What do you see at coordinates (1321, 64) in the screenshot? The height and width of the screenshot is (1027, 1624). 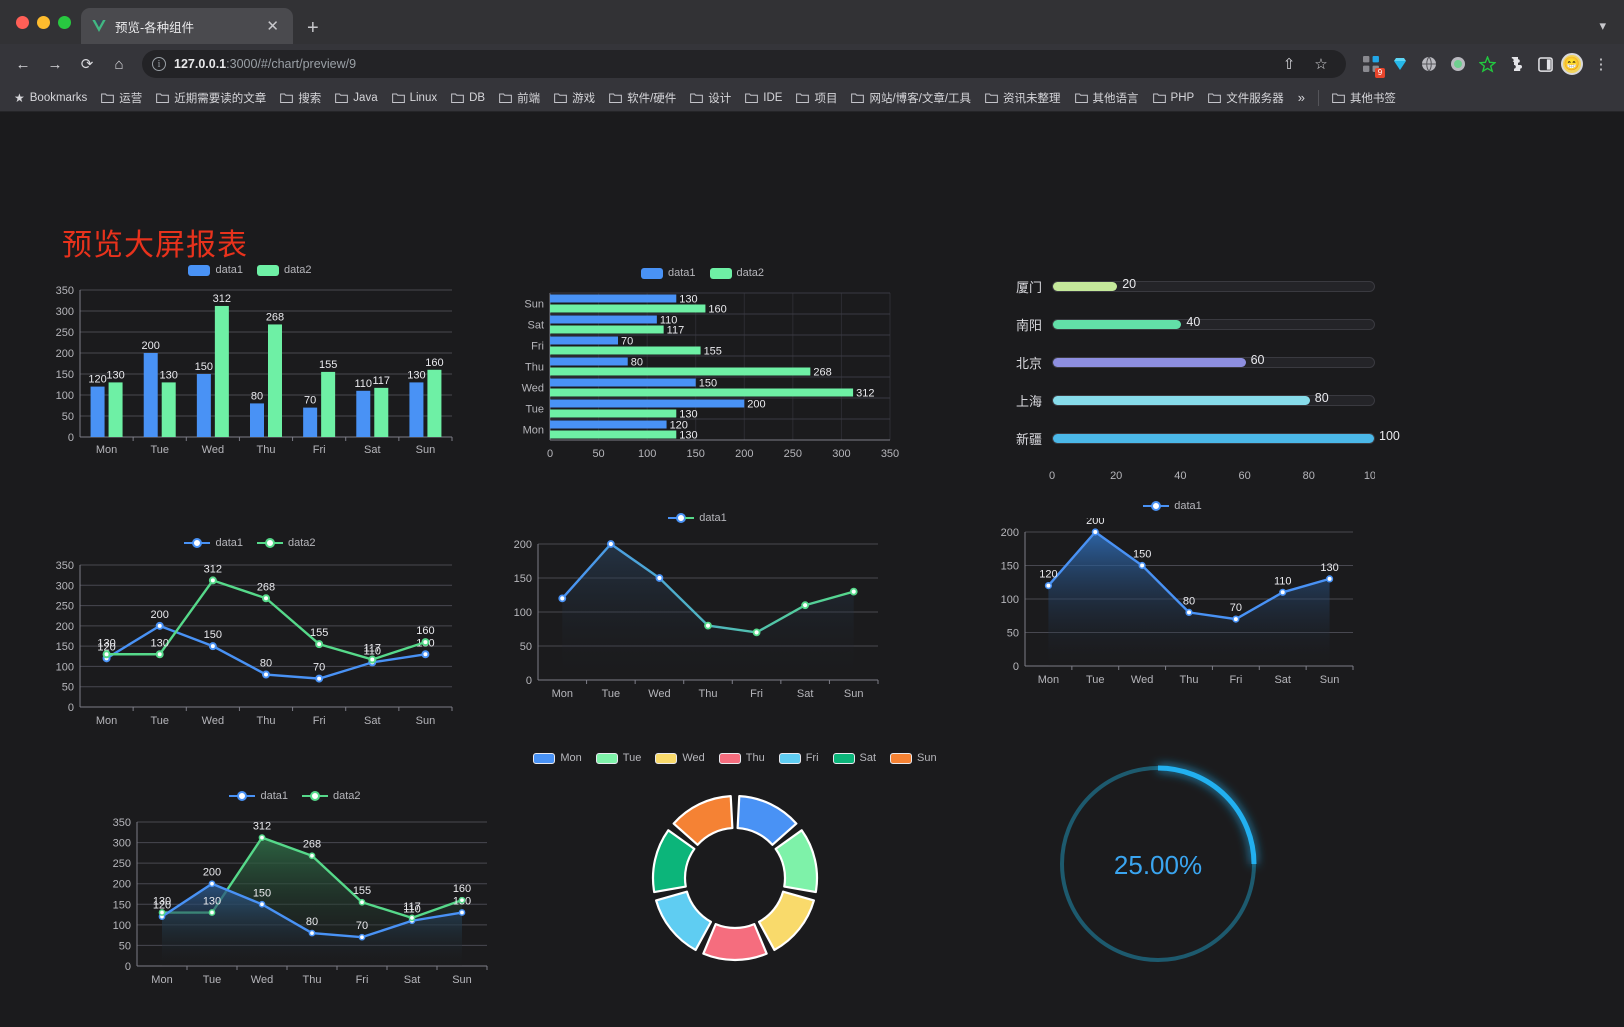 I see `star-icon: ☆` at bounding box center [1321, 64].